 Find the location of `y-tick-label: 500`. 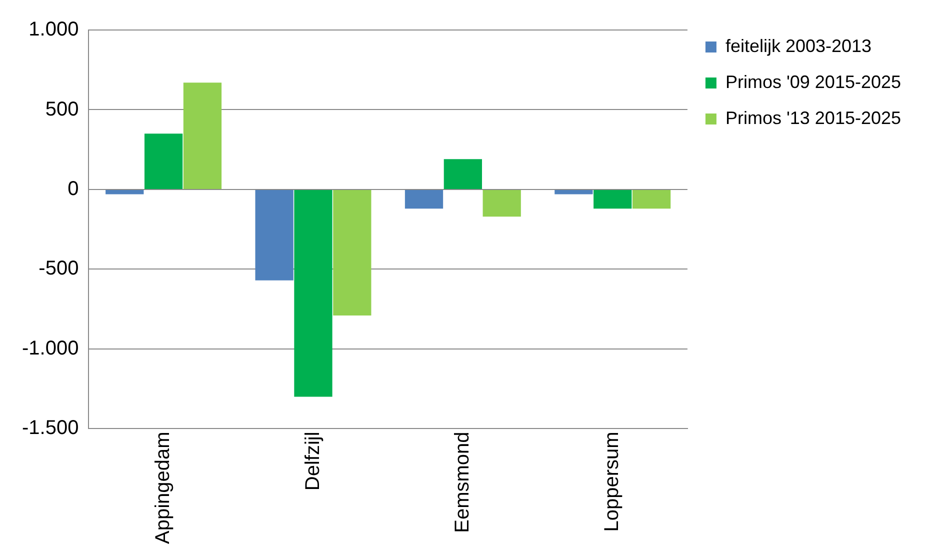

y-tick-label: 500 is located at coordinates (62, 109).